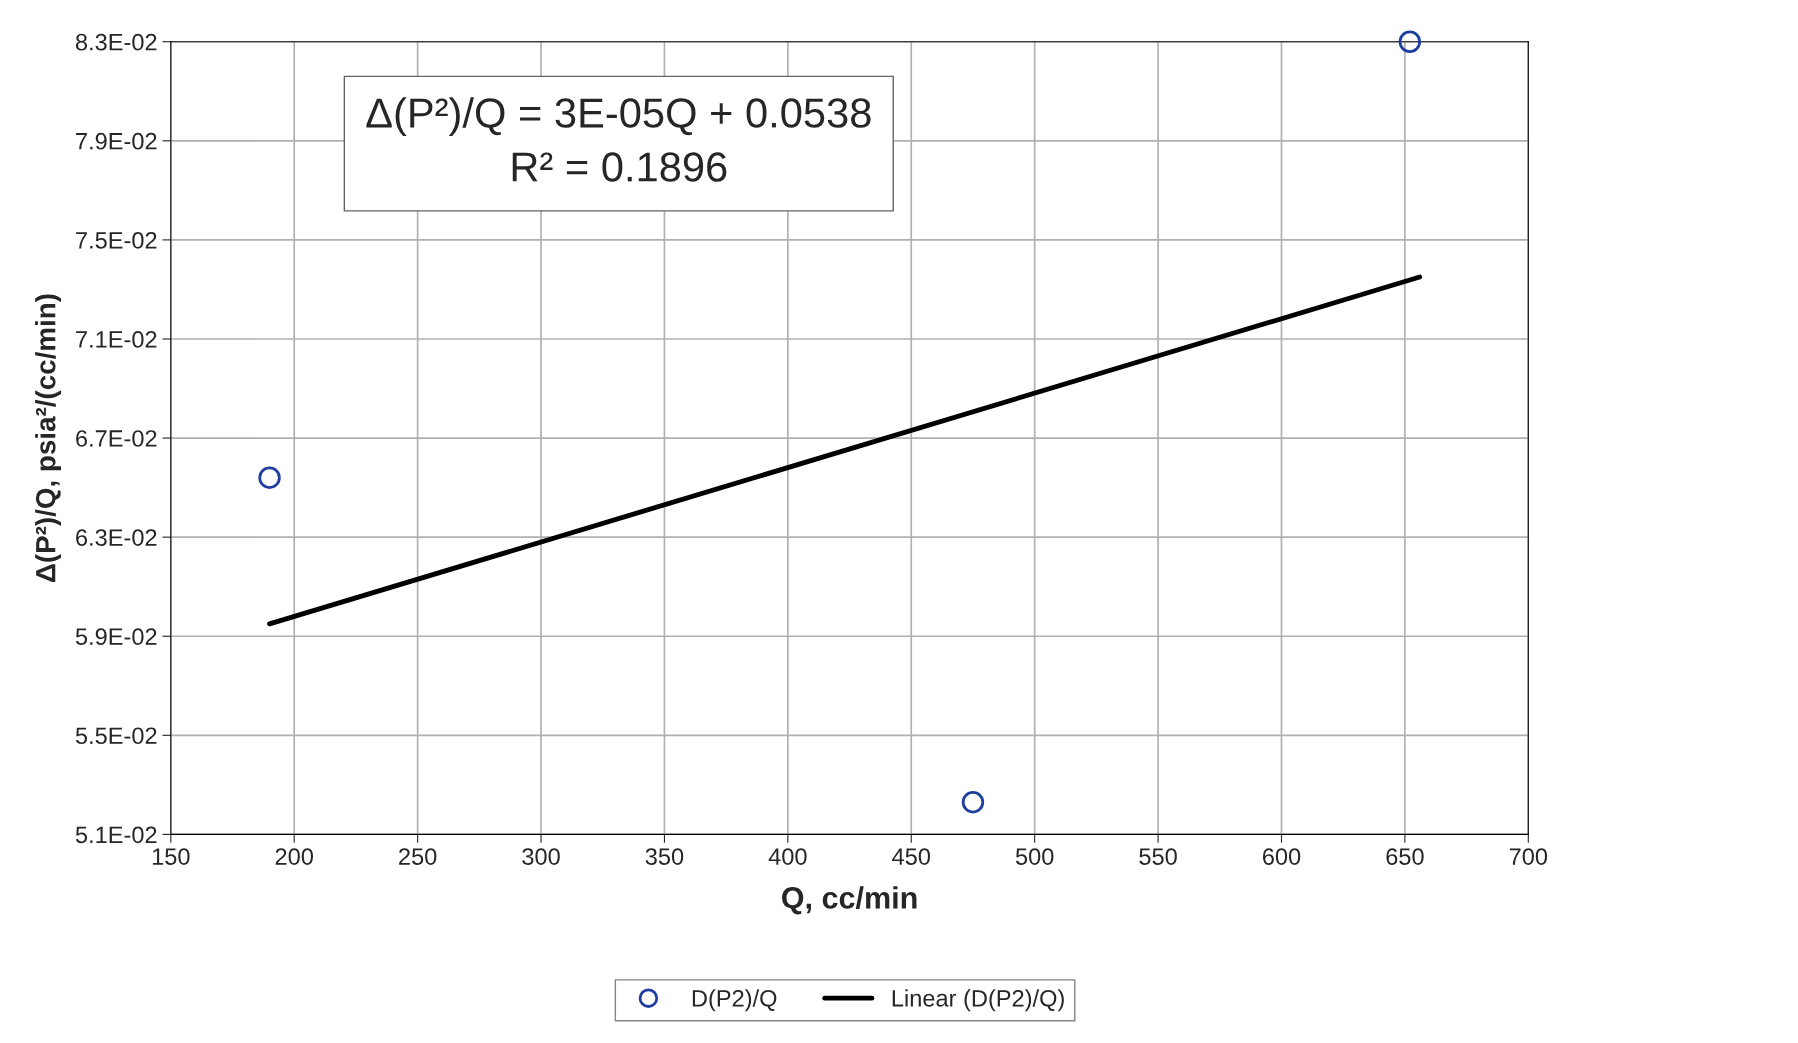 The image size is (1798, 1043). I want to click on y-tick-label: 6.7E-02, so click(116, 438).